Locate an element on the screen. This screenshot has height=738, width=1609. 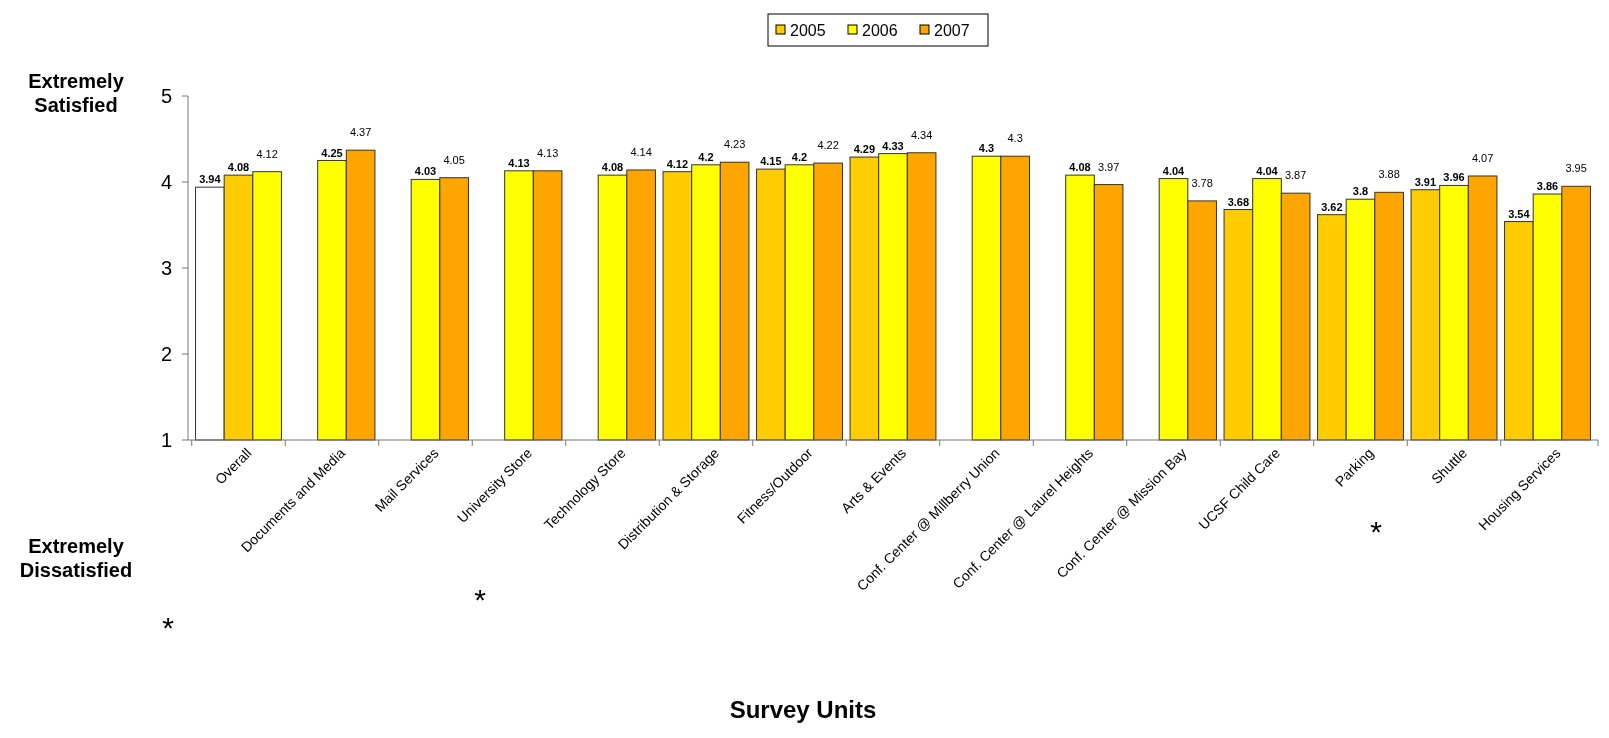
data-label: 3.8 is located at coordinates (1360, 191).